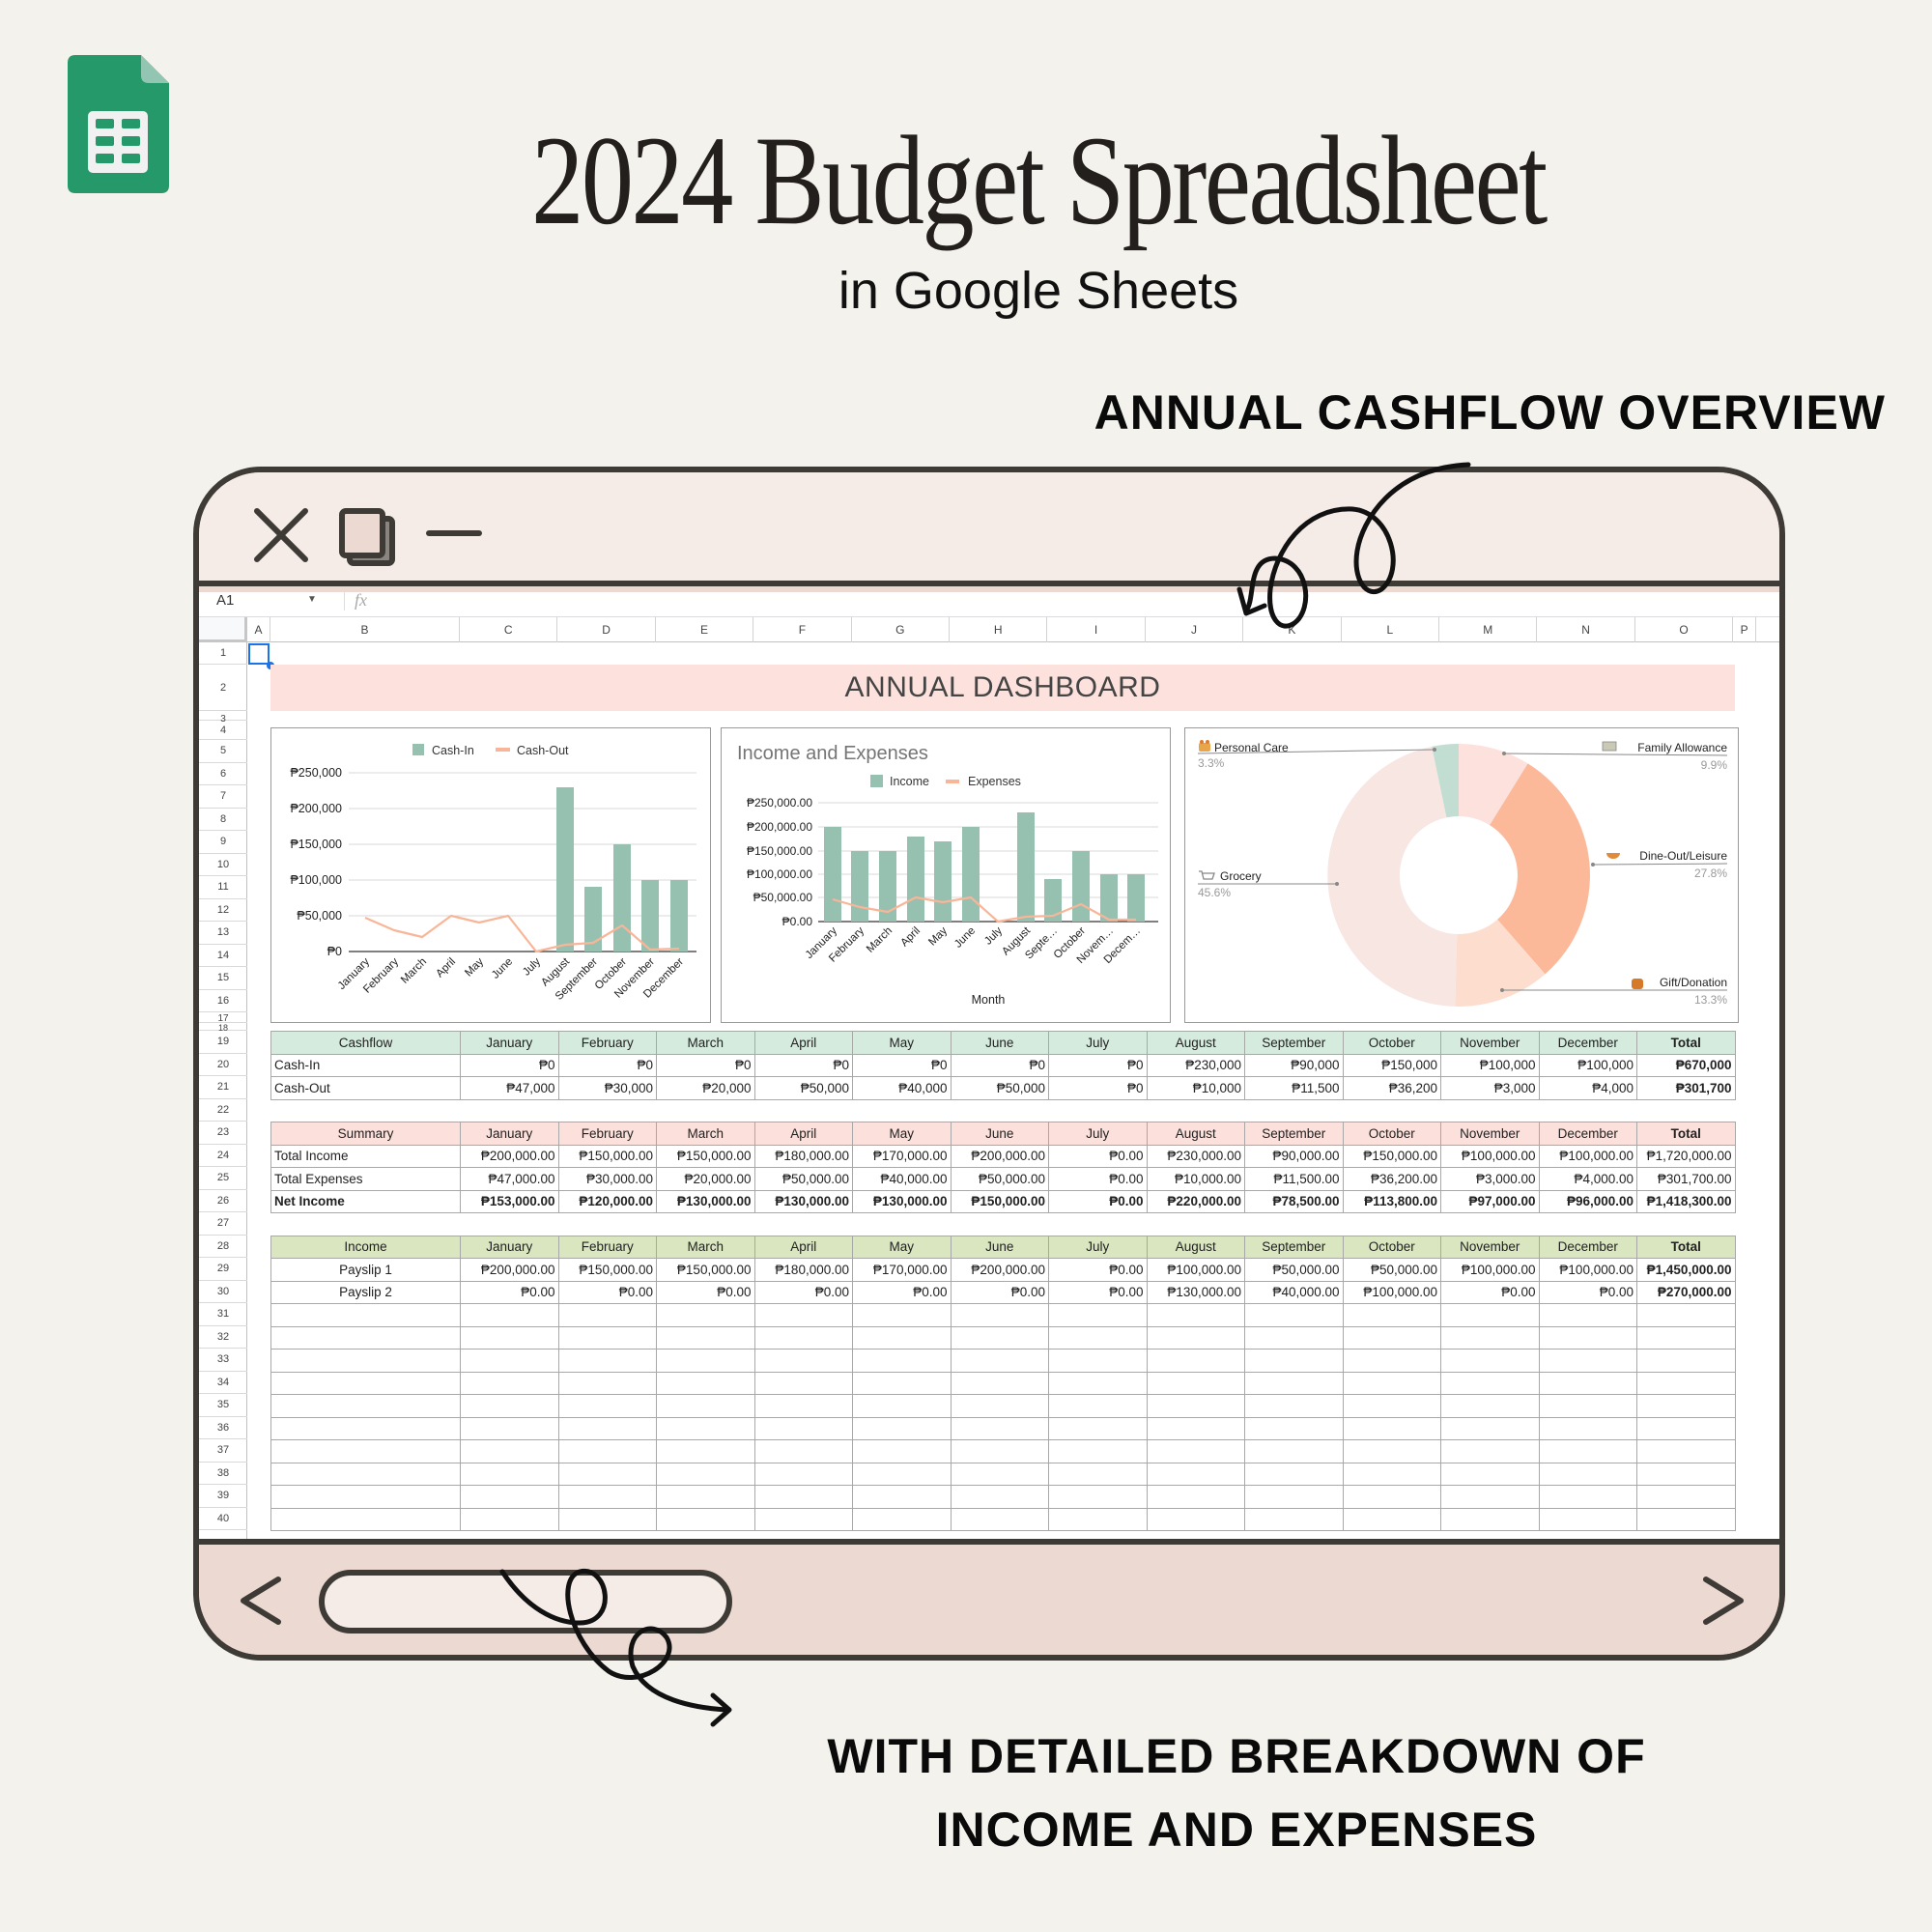 The image size is (1932, 1932). What do you see at coordinates (887, 886) in the screenshot?
I see `bar-march` at bounding box center [887, 886].